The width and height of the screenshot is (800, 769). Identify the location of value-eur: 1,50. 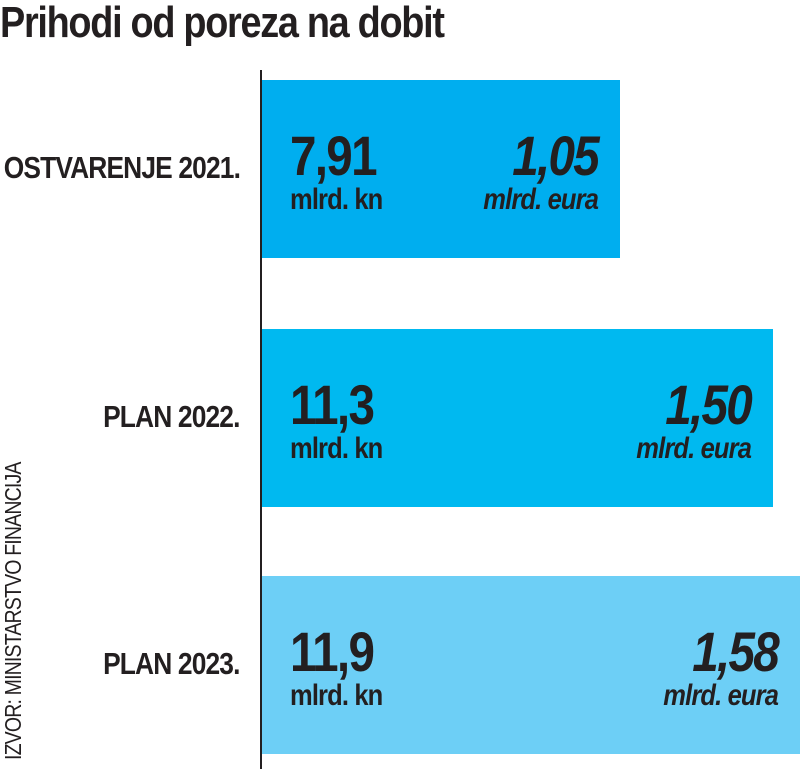
(709, 404).